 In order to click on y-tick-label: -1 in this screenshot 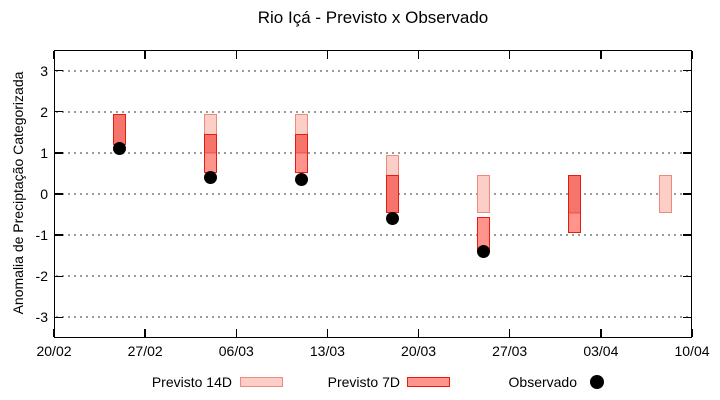, I will do `click(41, 235)`.